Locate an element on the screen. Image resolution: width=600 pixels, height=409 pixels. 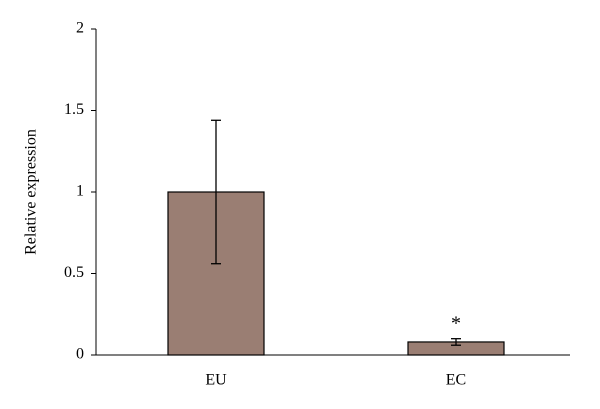
y-tick-label: 2 is located at coordinates (80, 28).